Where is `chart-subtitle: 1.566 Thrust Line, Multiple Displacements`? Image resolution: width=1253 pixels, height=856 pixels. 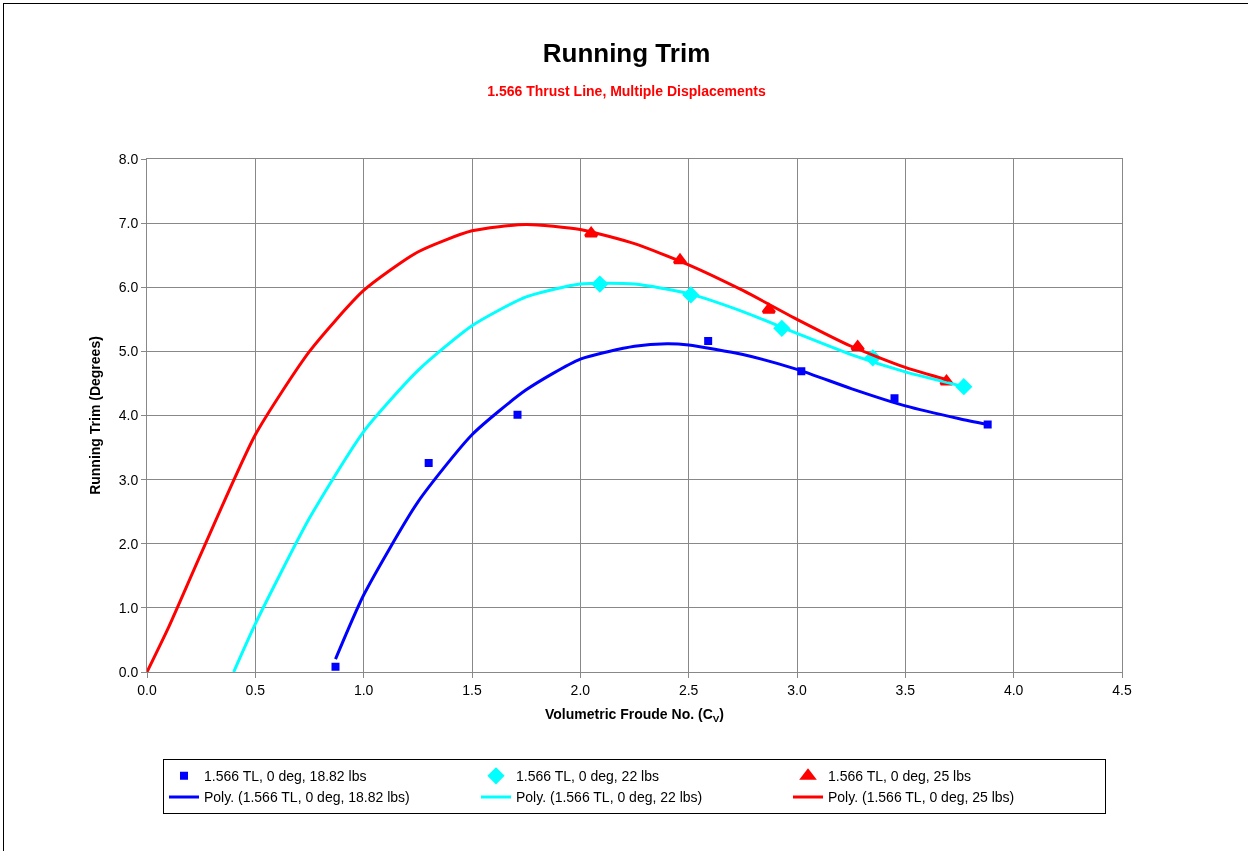
chart-subtitle: 1.566 Thrust Line, Multiple Displacements is located at coordinates (626, 90).